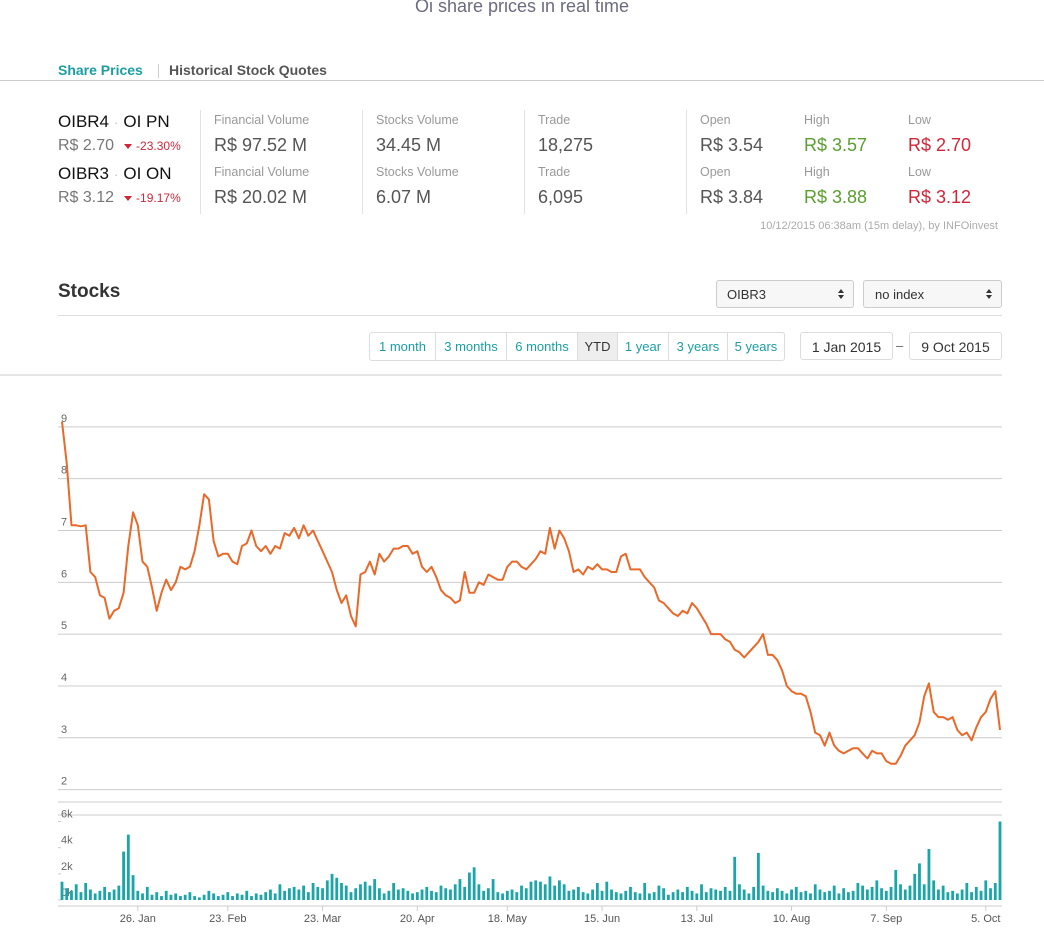 This screenshot has height=947, width=1044. I want to click on range-button: 3 years, so click(697, 346).